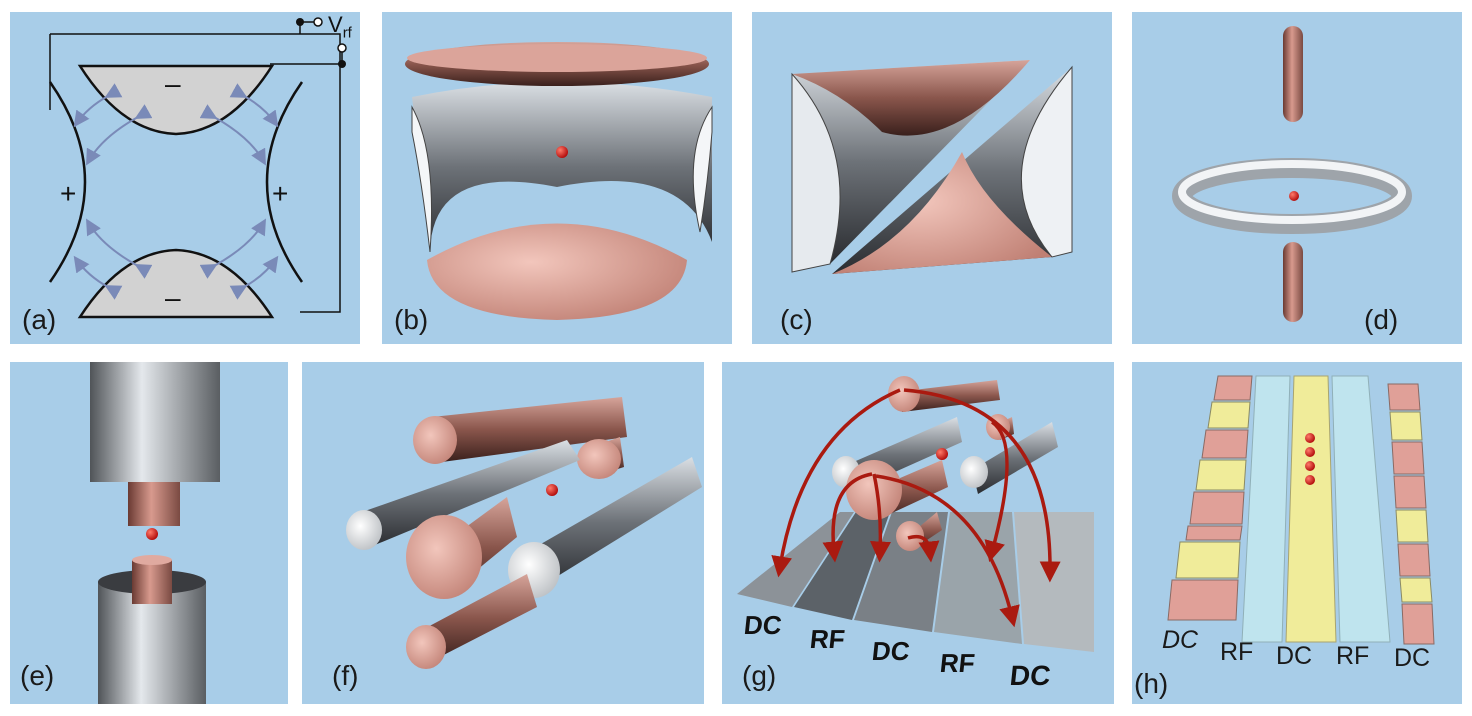  I want to click on panel-f: (f), so click(503, 533).